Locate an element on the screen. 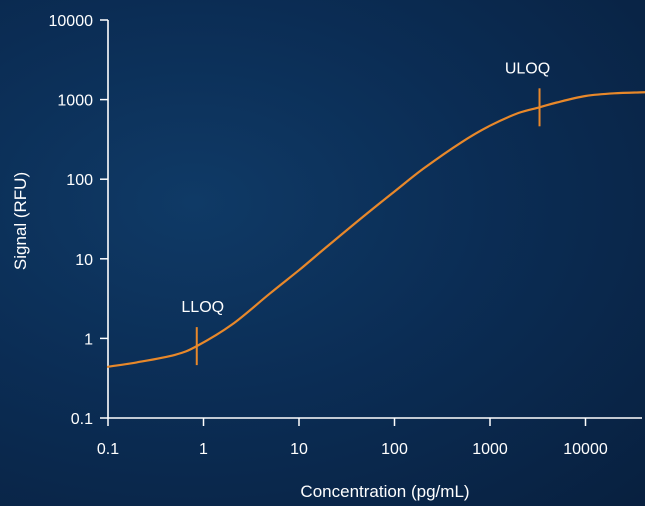 This screenshot has width=645, height=506. y-tick-label: 10000 is located at coordinates (71, 21).